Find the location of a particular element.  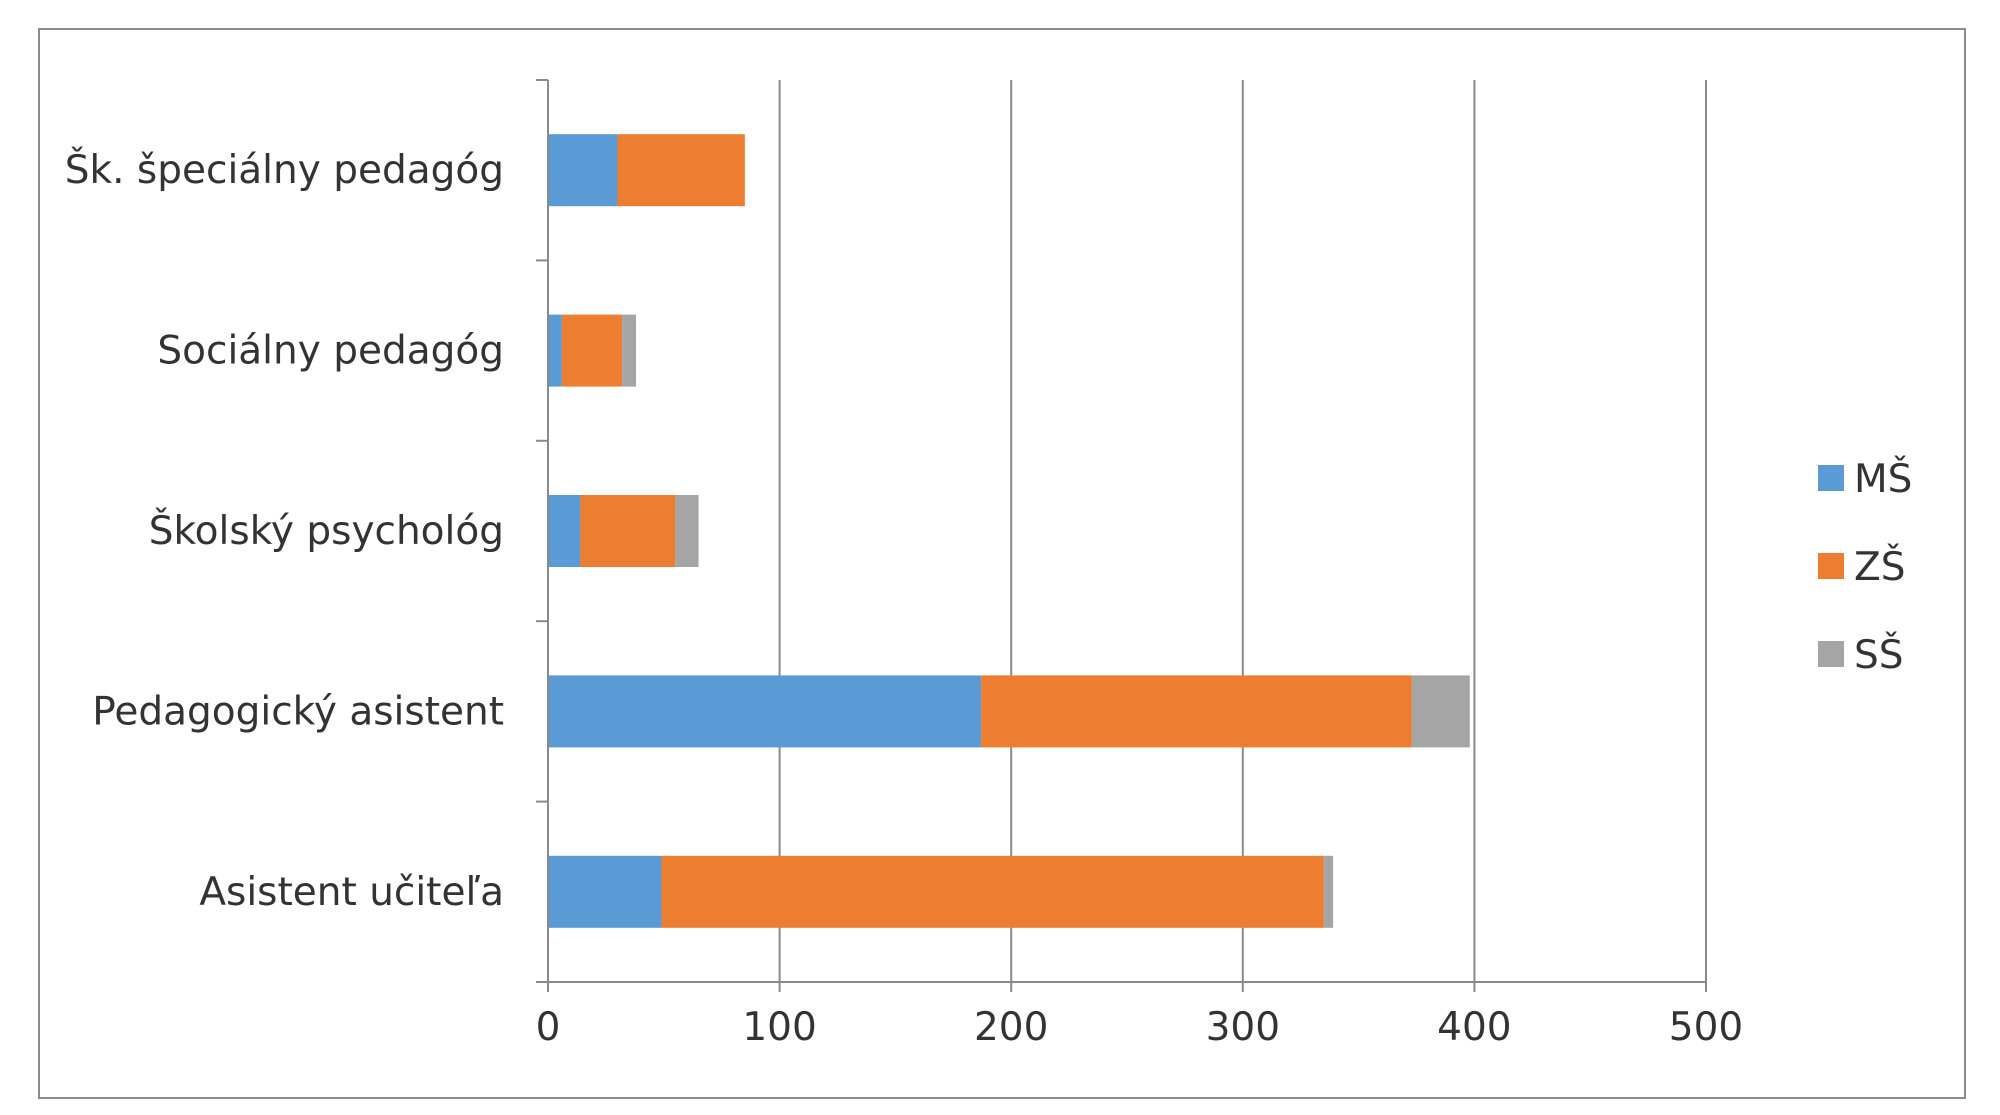

legend: MŠ ZŠ SŠ is located at coordinates (1865, 566).